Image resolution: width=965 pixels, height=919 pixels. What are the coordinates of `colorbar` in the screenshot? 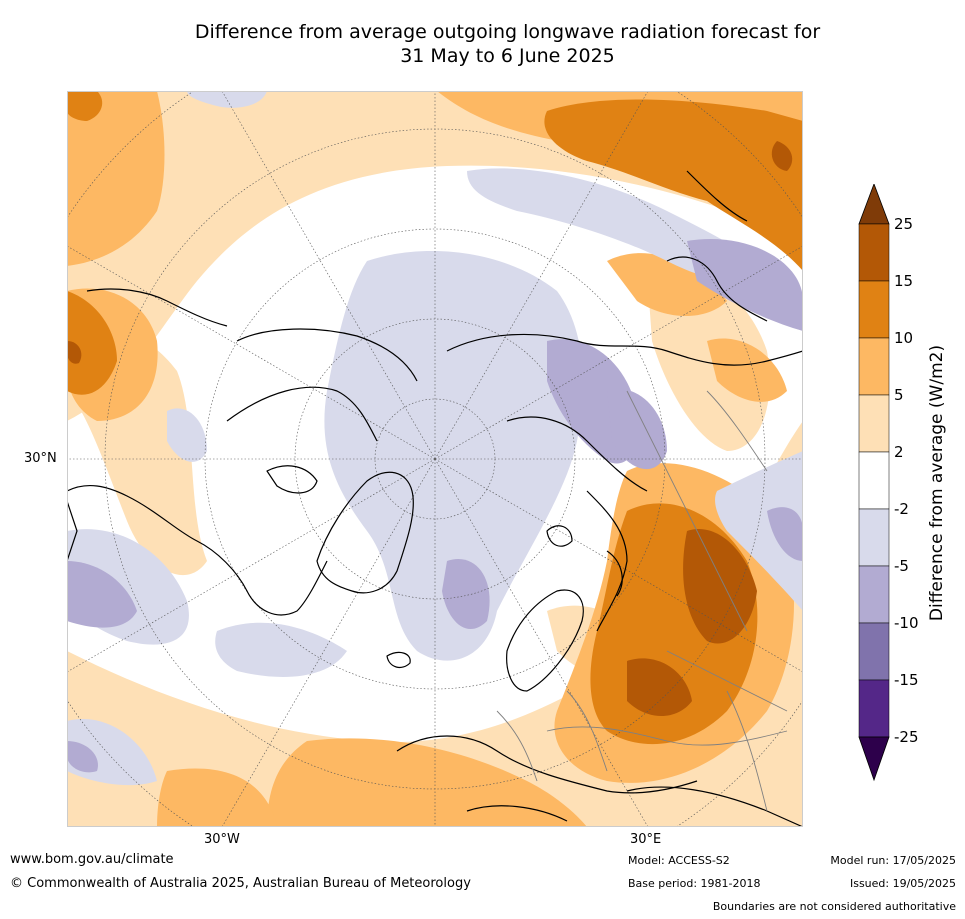 It's located at (874, 483).